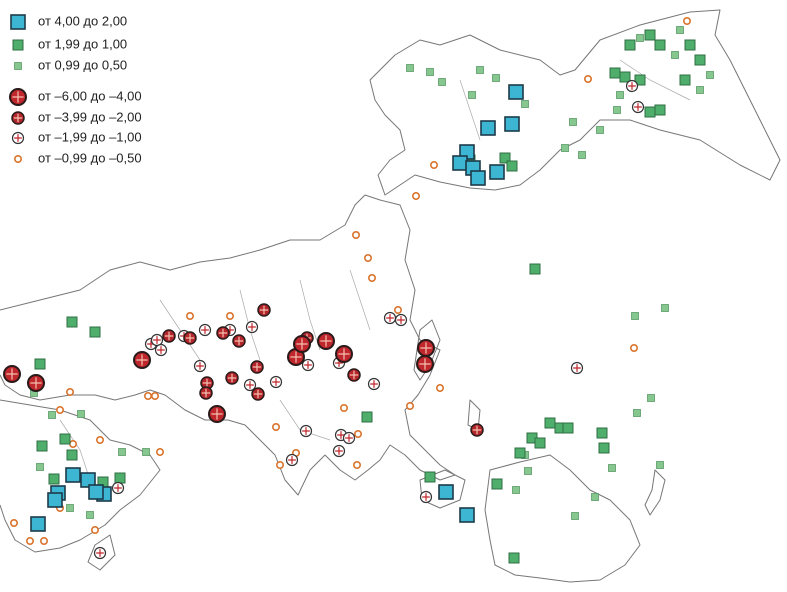  Describe the element at coordinates (90, 136) in the screenshot. I see `legend-label: от –1,99 до –1,00` at that location.